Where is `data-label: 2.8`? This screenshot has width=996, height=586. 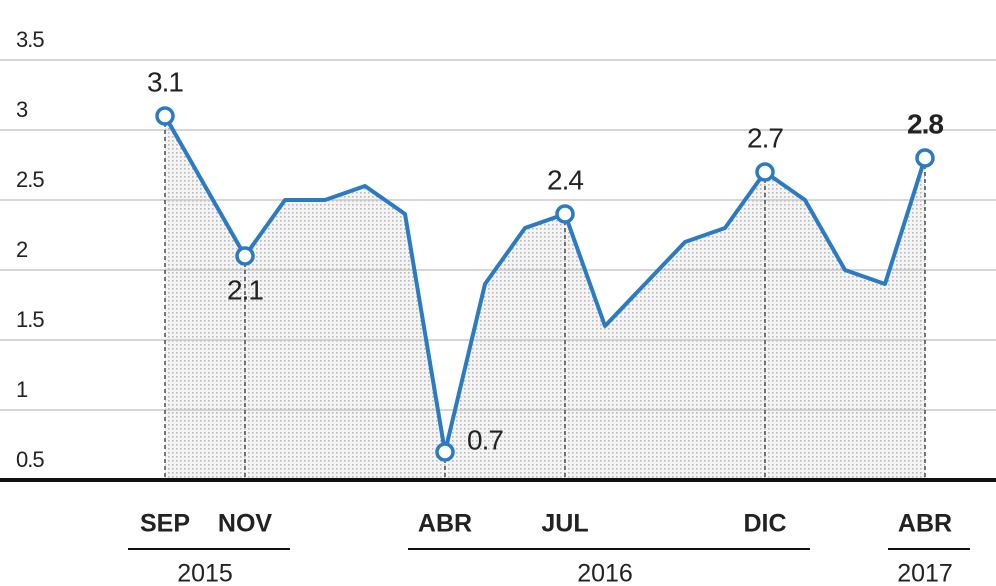 data-label: 2.8 is located at coordinates (925, 123).